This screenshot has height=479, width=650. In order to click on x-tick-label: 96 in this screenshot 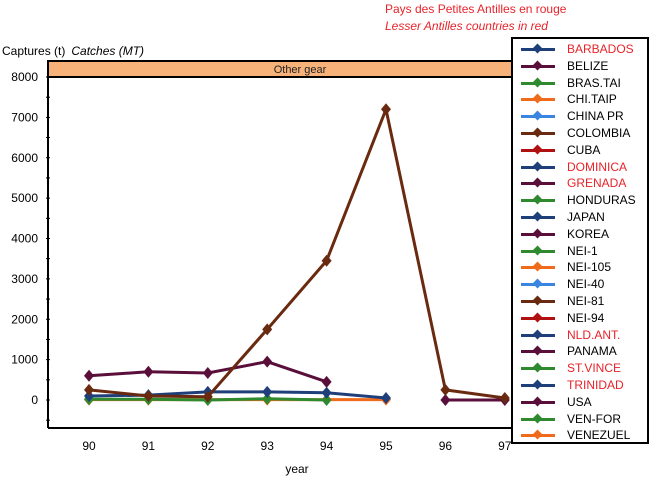, I will do `click(446, 446)`.